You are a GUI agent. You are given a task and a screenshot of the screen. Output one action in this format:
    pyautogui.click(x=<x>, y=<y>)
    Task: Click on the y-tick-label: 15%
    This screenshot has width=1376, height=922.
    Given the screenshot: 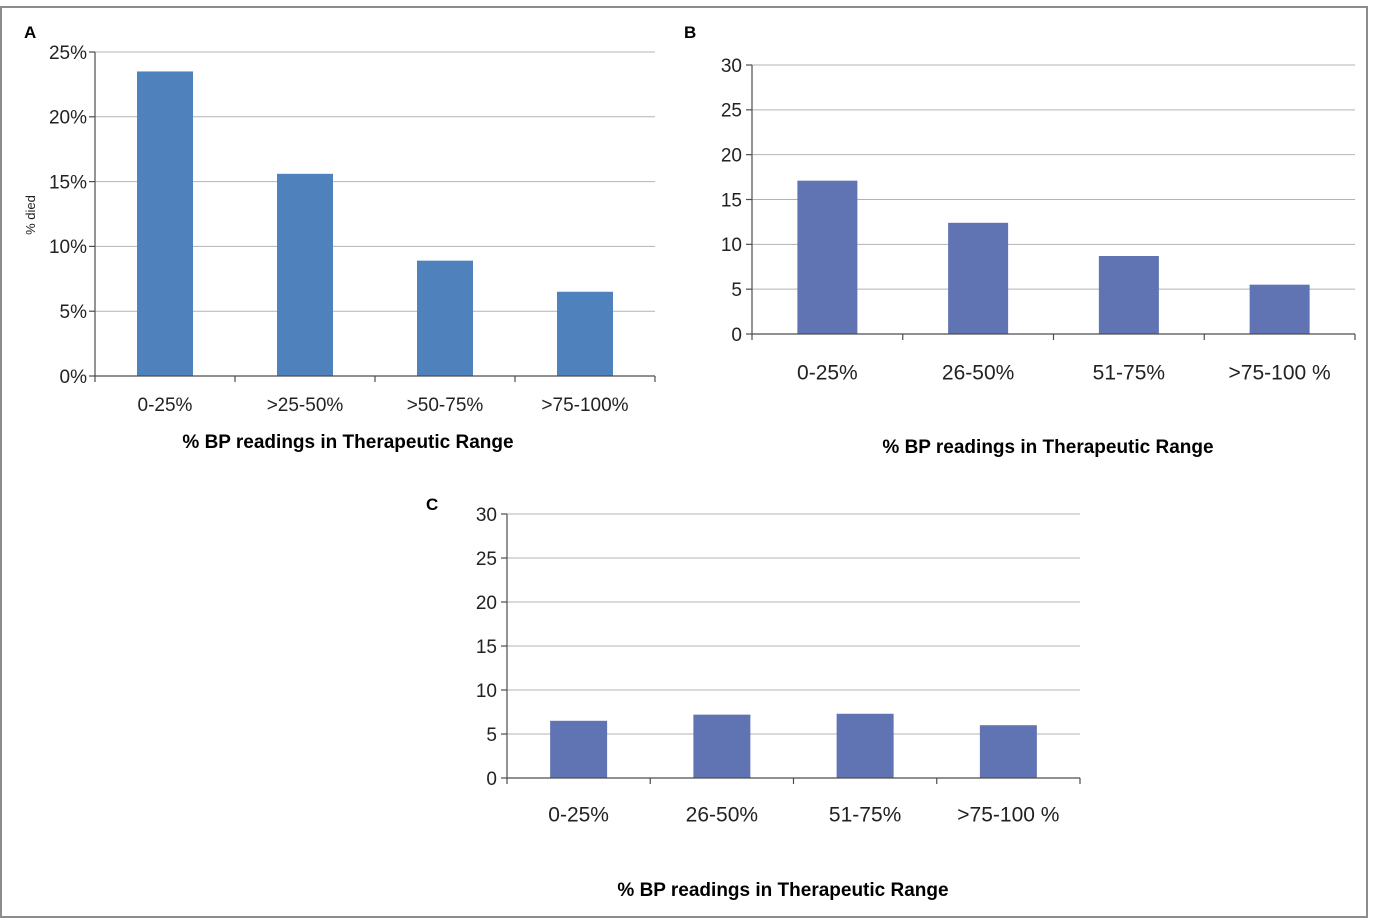 What is the action you would take?
    pyautogui.click(x=68, y=182)
    